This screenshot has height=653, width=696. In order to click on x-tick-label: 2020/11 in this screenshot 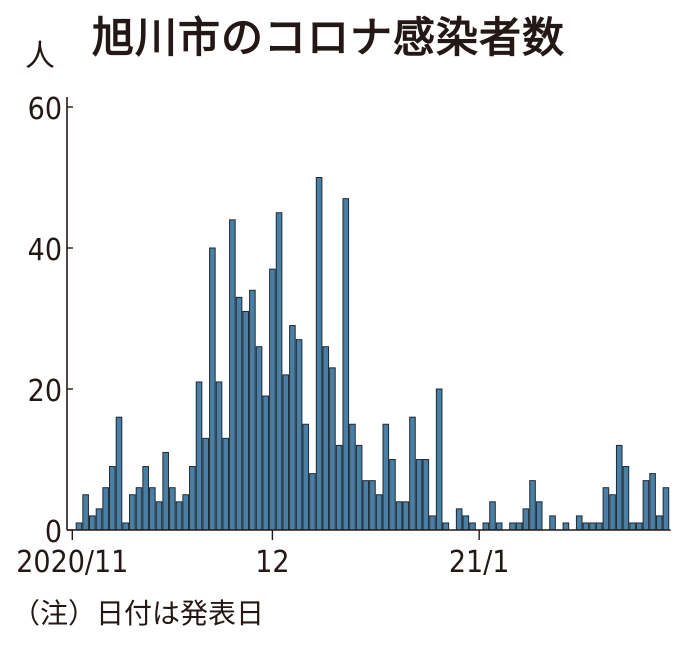, I will do `click(72, 562)`.